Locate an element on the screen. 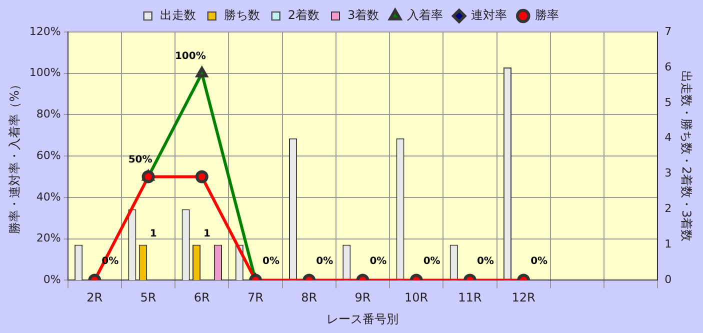 The width and height of the screenshot is (703, 333). x-tick-label: 5R is located at coordinates (148, 297).